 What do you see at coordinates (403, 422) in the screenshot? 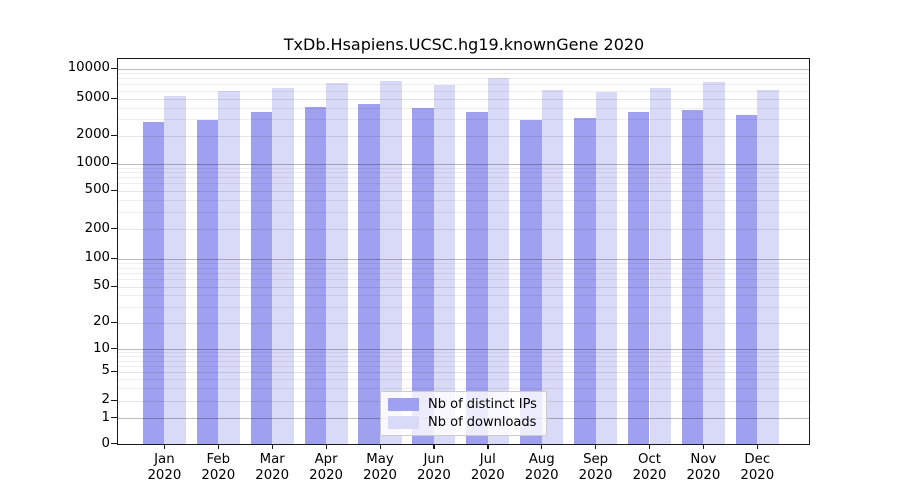
I see `legend-swatch-downloads-icon` at bounding box center [403, 422].